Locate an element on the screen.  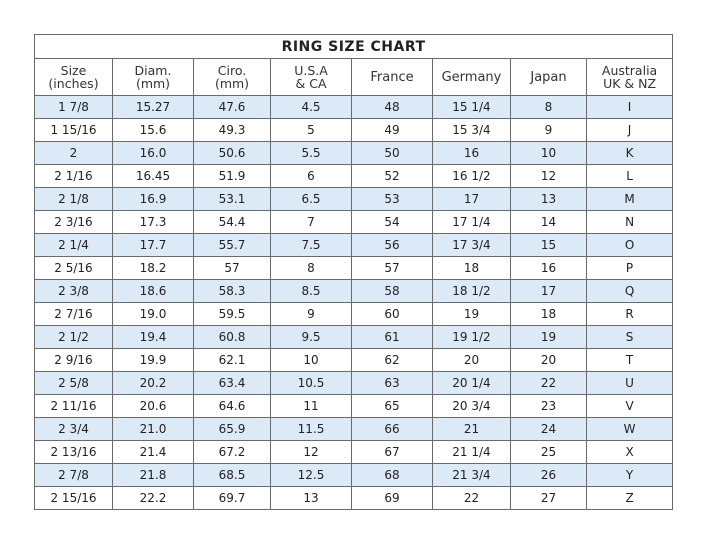
cell-australia-uk-nz: Q is located at coordinates (629, 291).